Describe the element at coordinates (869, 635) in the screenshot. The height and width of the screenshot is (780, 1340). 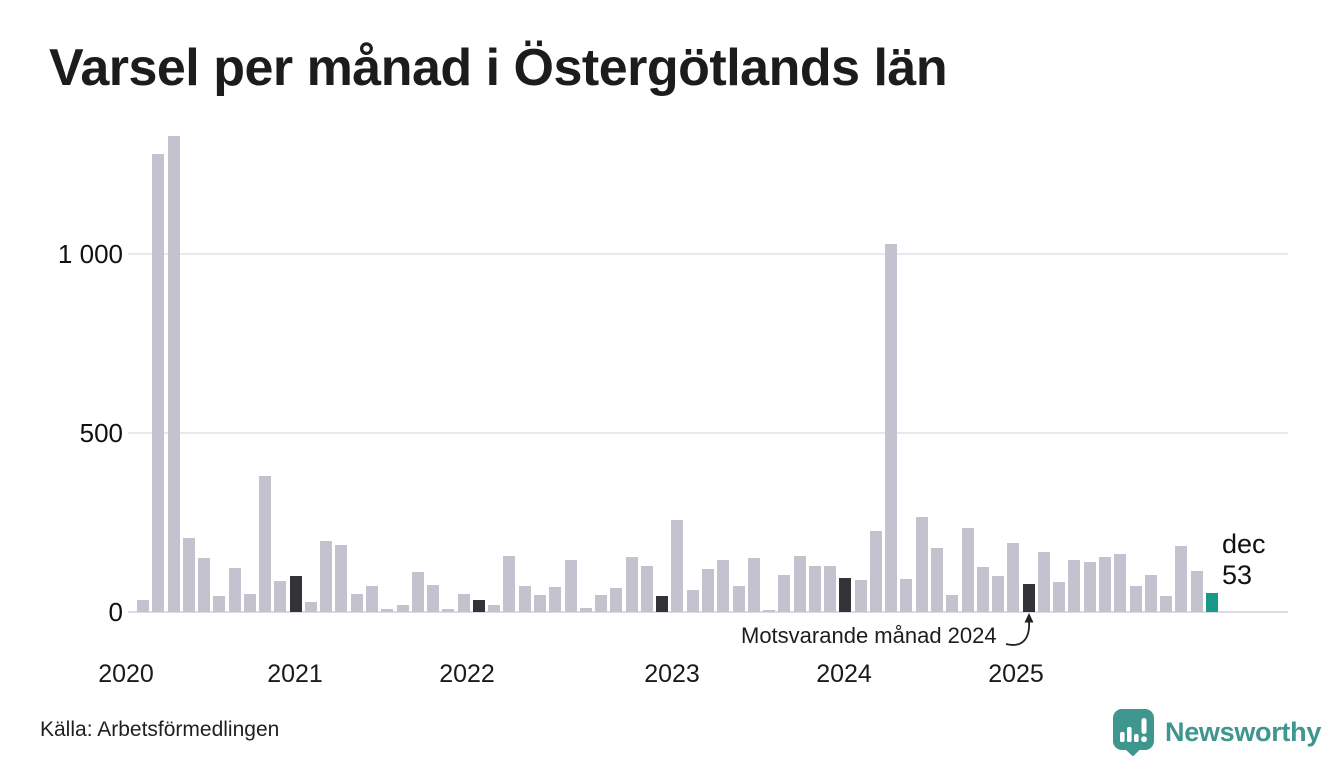
I see `annotation-text: Motsvarande månad 2024` at that location.